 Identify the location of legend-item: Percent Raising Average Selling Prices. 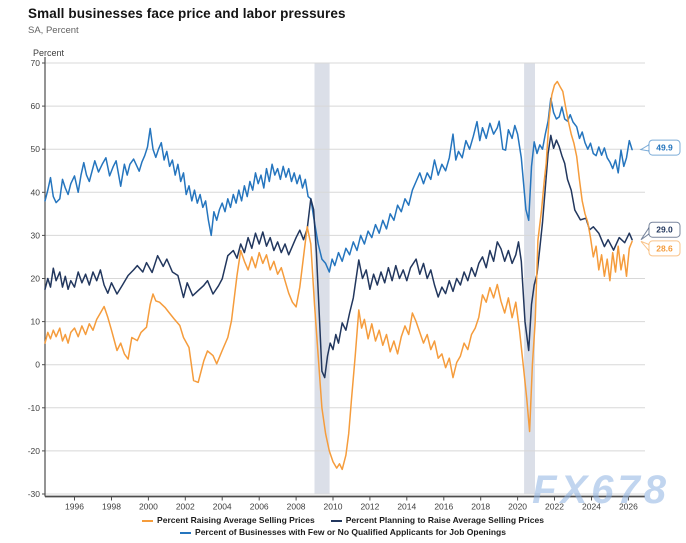
(228, 520).